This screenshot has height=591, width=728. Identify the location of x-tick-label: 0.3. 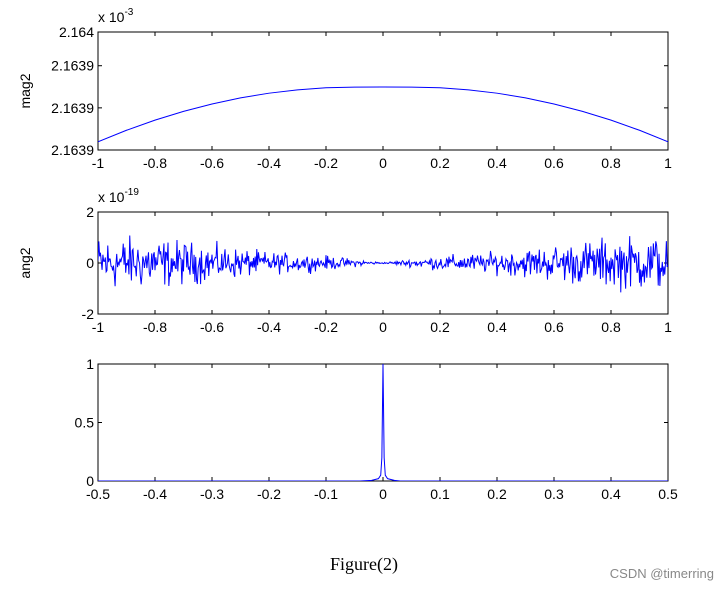
(554, 494).